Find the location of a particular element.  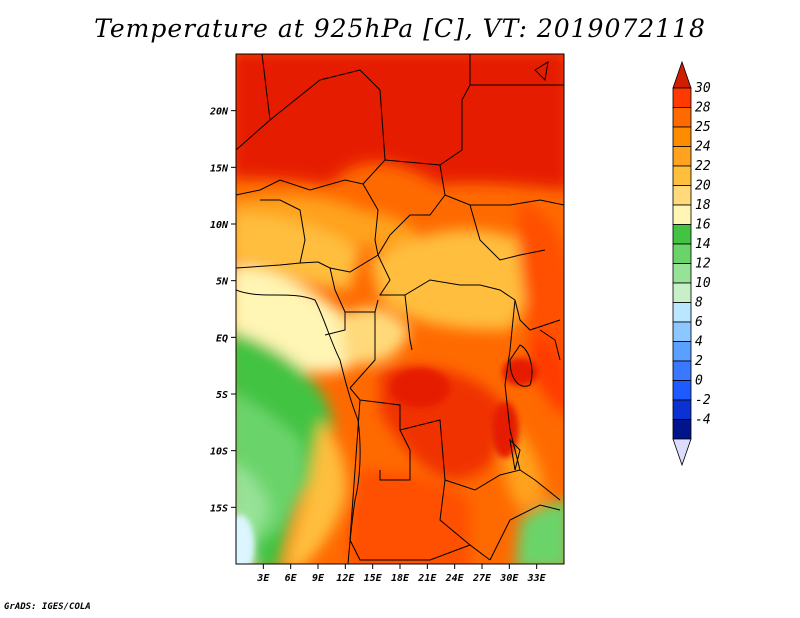

x-tick-label: 21E is located at coordinates (427, 578).